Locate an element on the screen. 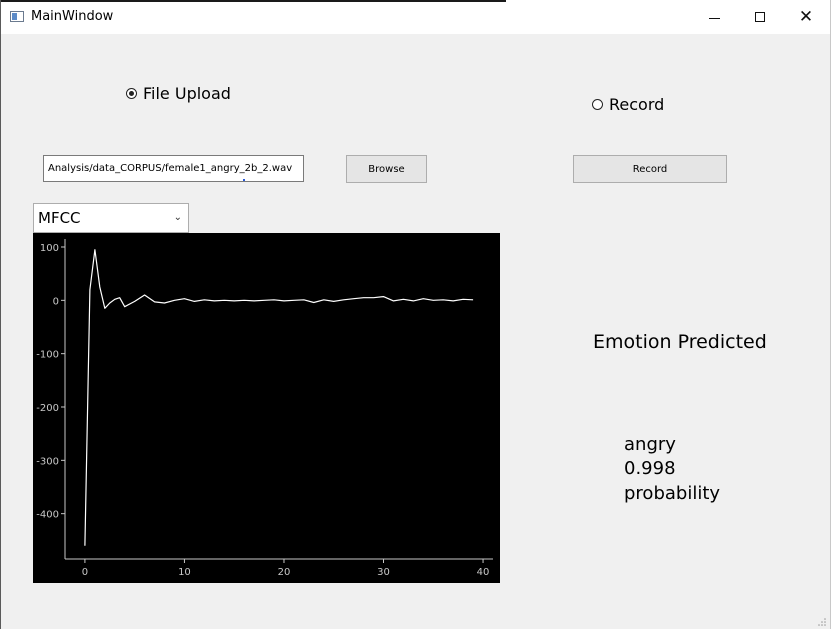 The height and width of the screenshot is (629, 831). minimize-icon is located at coordinates (714, 18).